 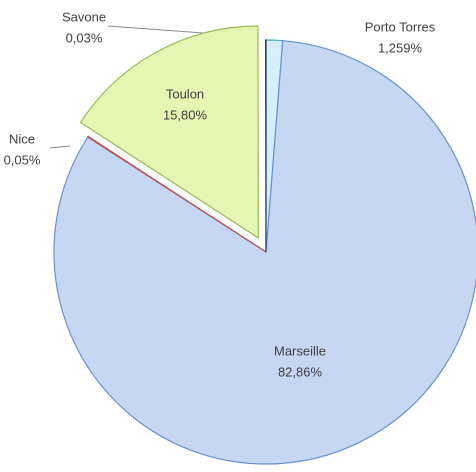 I want to click on slice-label: Porto Torres, so click(x=400, y=26).